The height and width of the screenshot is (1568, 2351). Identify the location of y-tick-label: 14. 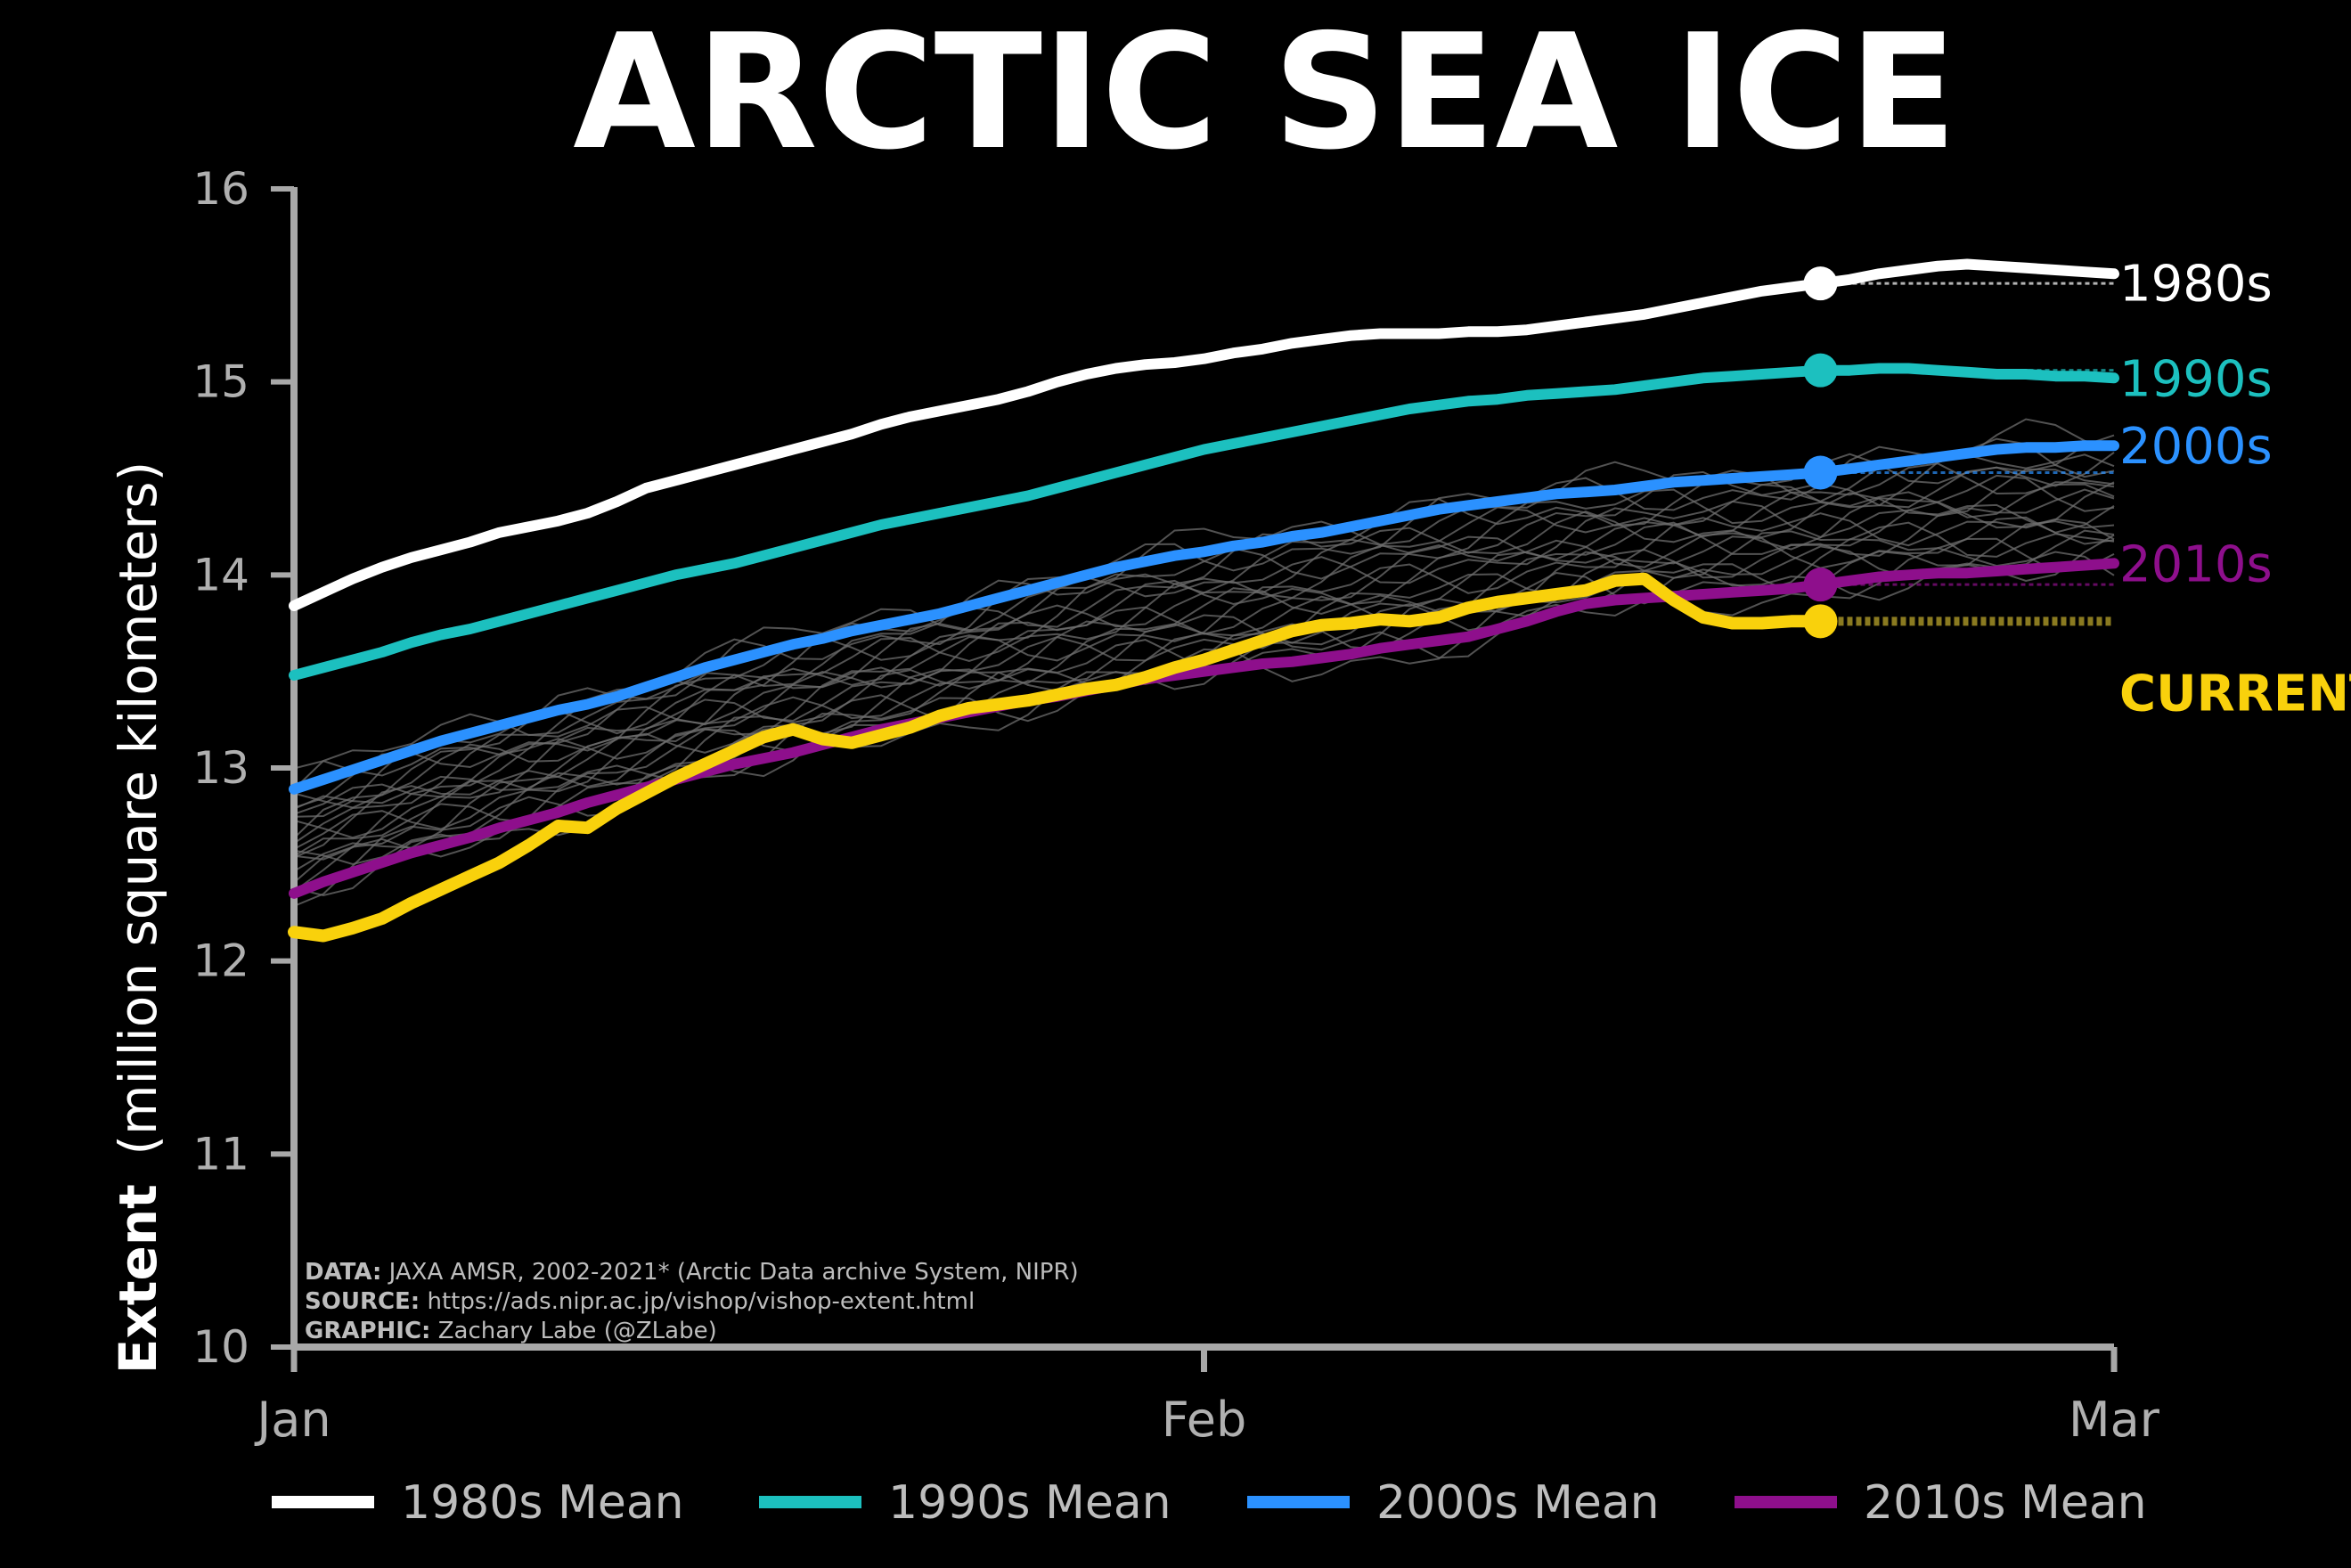
(221, 574).